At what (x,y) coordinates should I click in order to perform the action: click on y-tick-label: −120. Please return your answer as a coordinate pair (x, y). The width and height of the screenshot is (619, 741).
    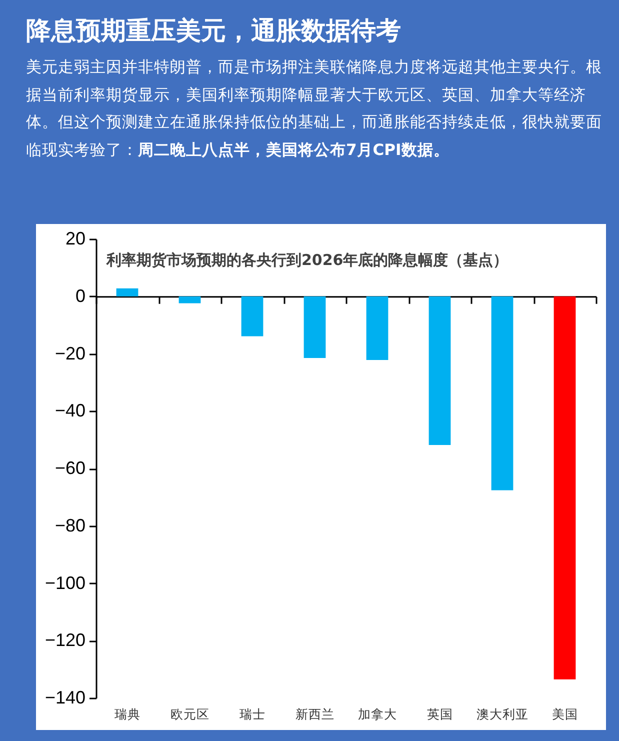
    Looking at the image, I should click on (65, 640).